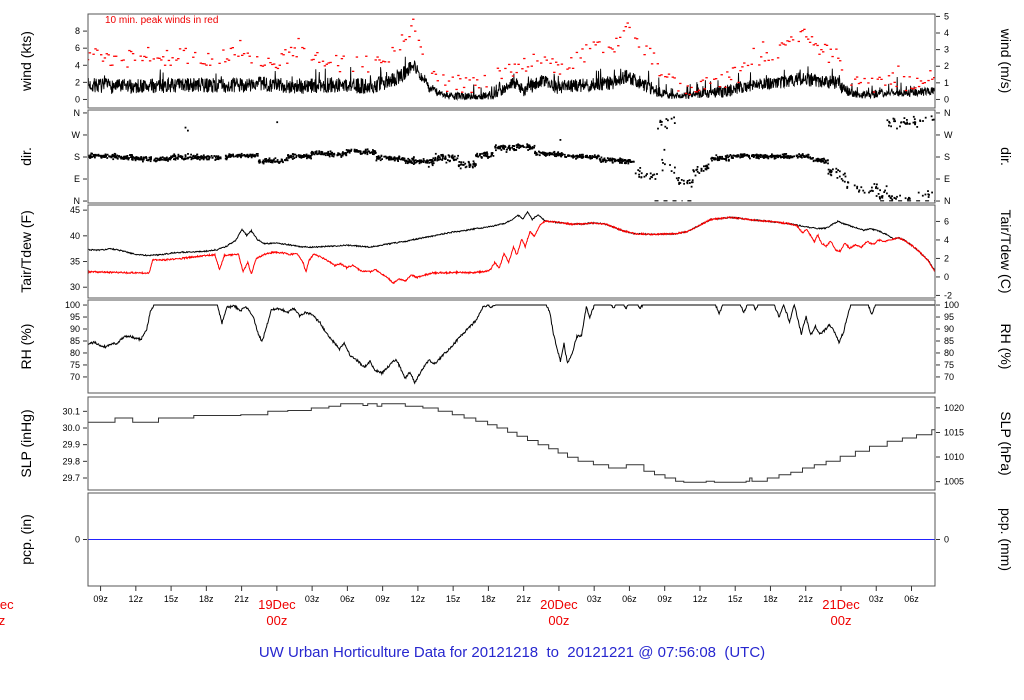  I want to click on rh-panel-left-tick-label: 85, so click(75, 341).